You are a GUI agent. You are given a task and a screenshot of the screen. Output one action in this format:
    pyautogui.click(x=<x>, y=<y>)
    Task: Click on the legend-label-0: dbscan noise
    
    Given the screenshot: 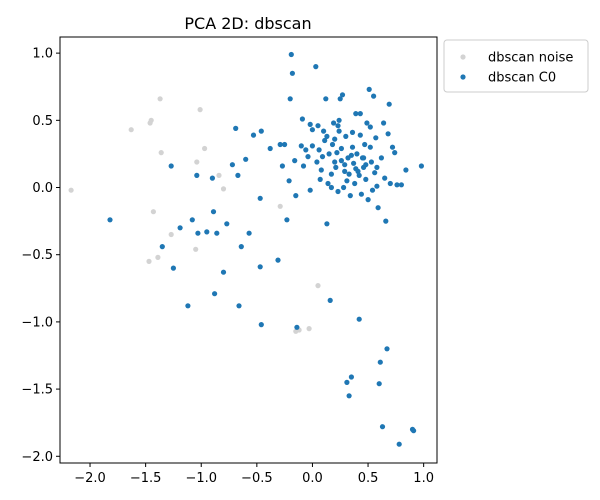 What is the action you would take?
    pyautogui.click(x=530, y=58)
    